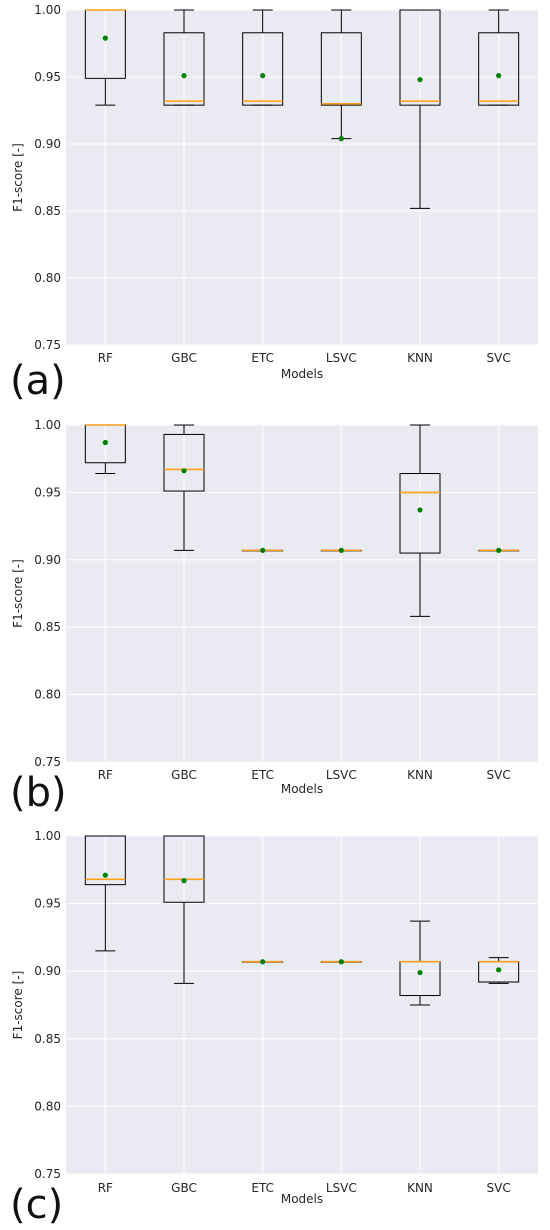 The height and width of the screenshot is (1230, 550). Describe the element at coordinates (36, 1205) in the screenshot. I see `panel-letter: (c)` at that location.